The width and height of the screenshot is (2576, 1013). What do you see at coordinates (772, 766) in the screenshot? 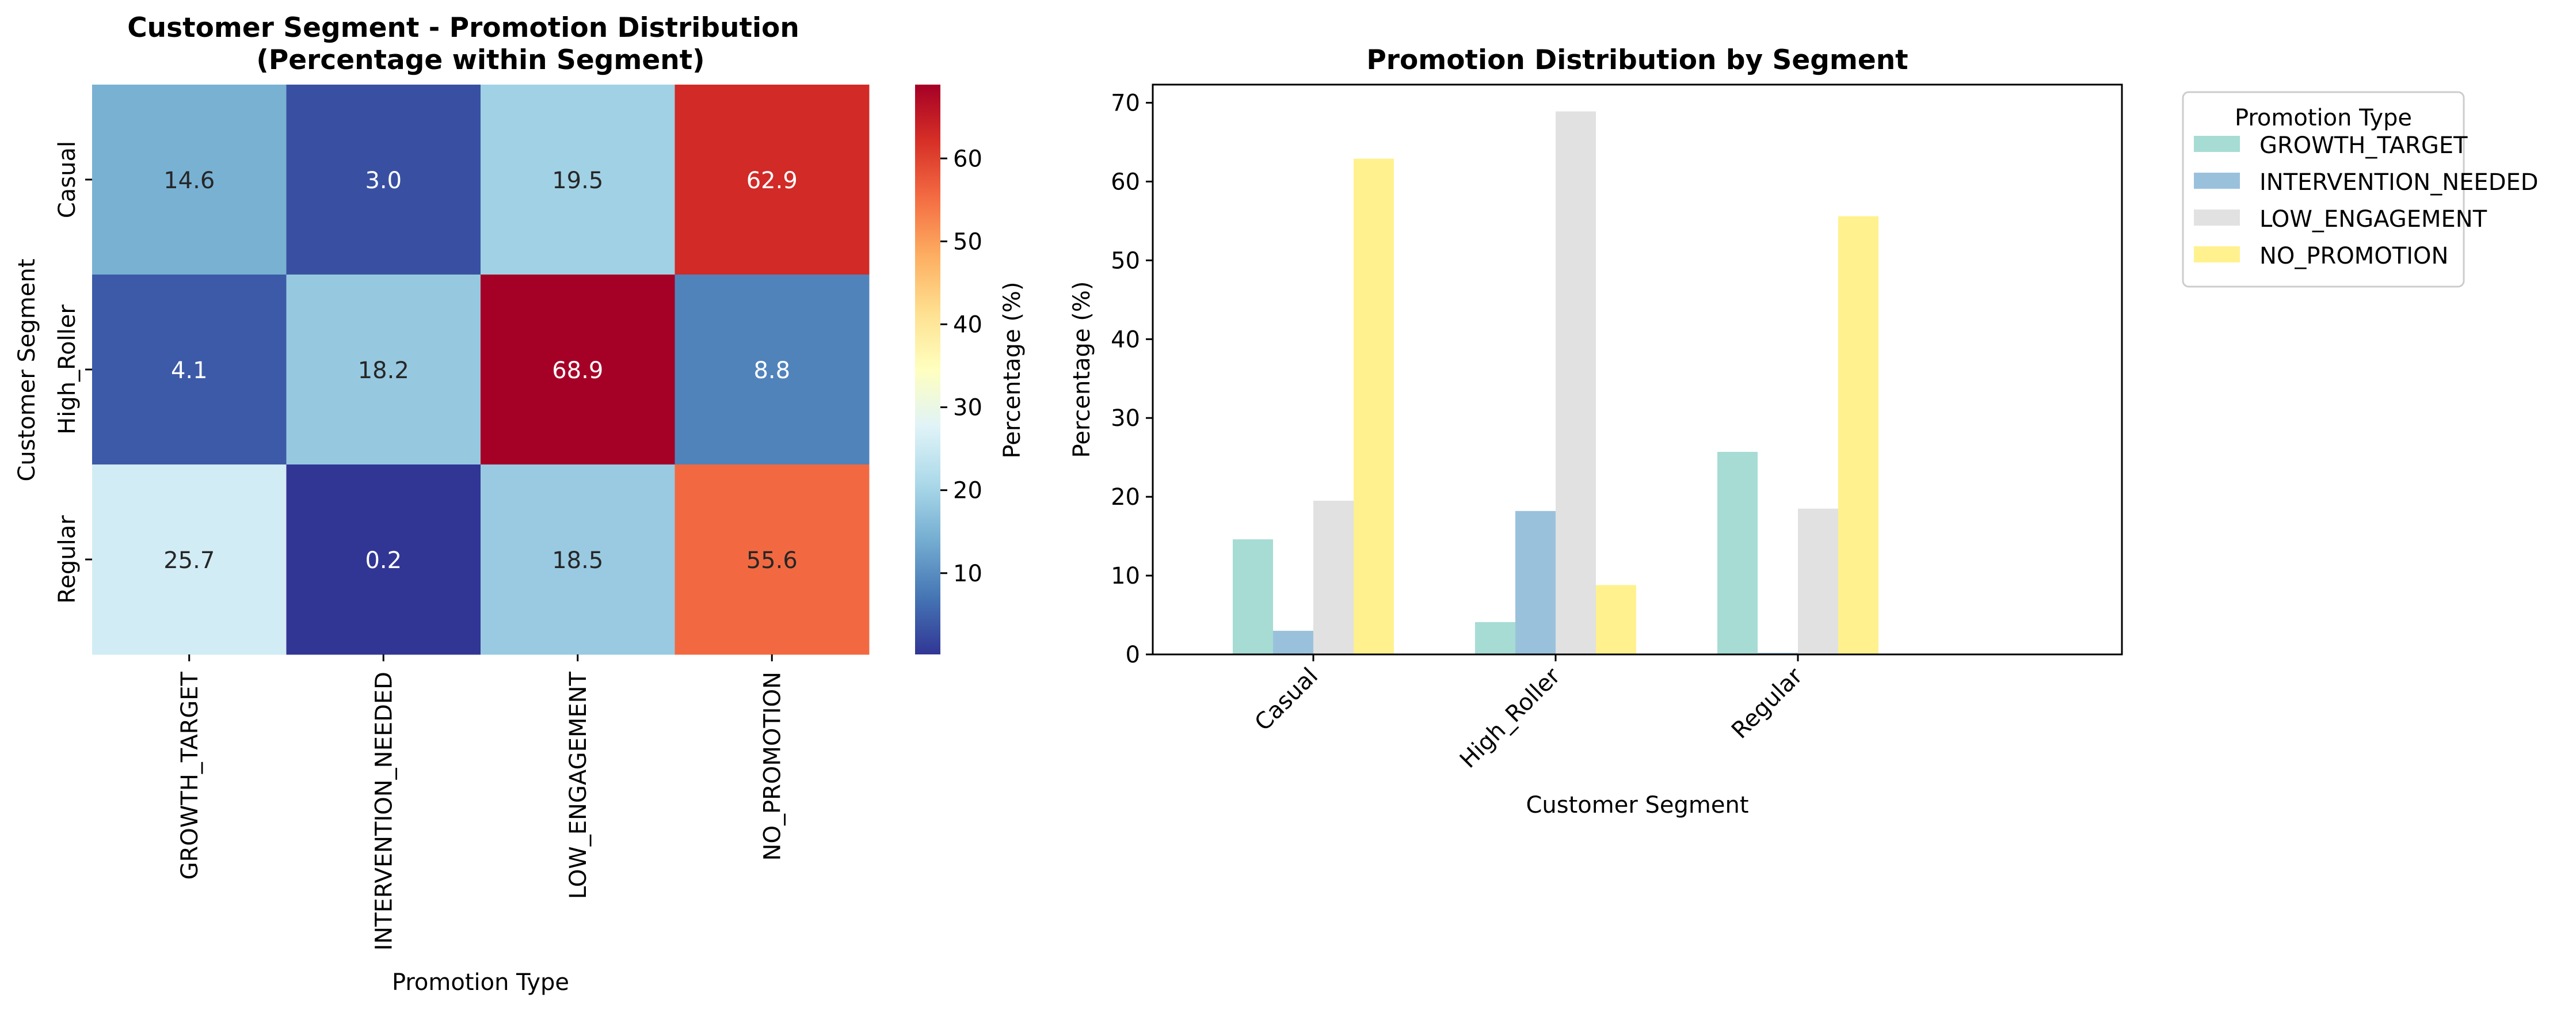
I see `heatmap-x-tick-label: NO_PROMOTION` at bounding box center [772, 766].